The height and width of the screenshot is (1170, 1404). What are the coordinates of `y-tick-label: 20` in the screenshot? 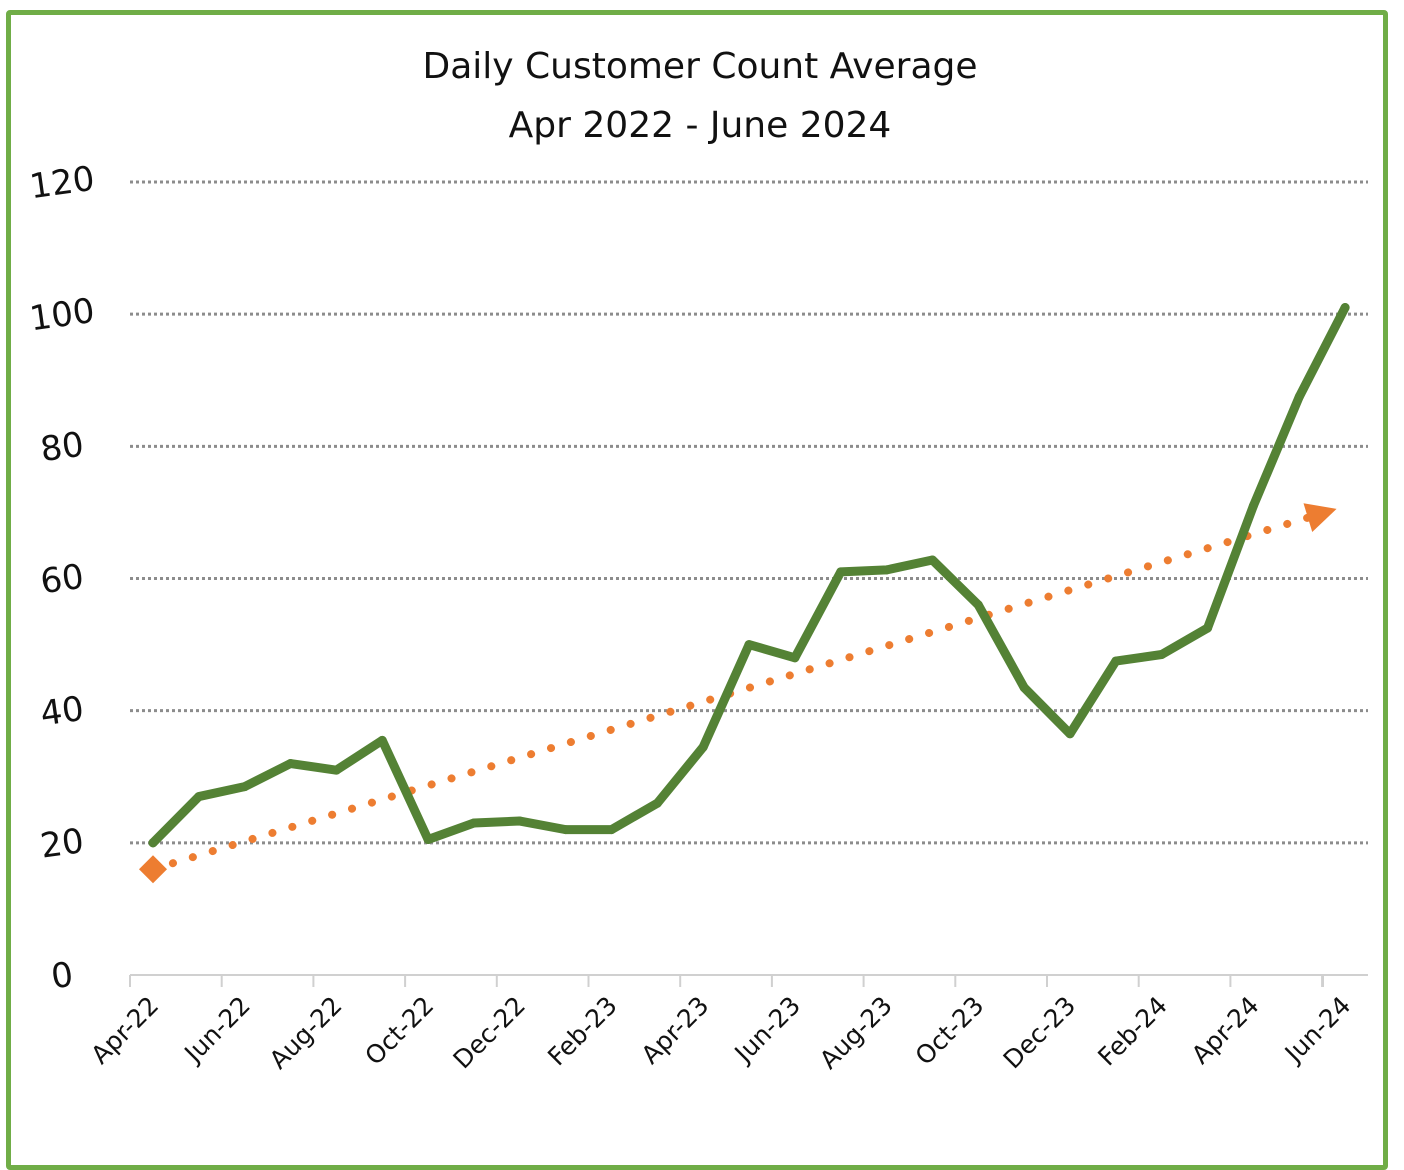 It's located at (62, 844).